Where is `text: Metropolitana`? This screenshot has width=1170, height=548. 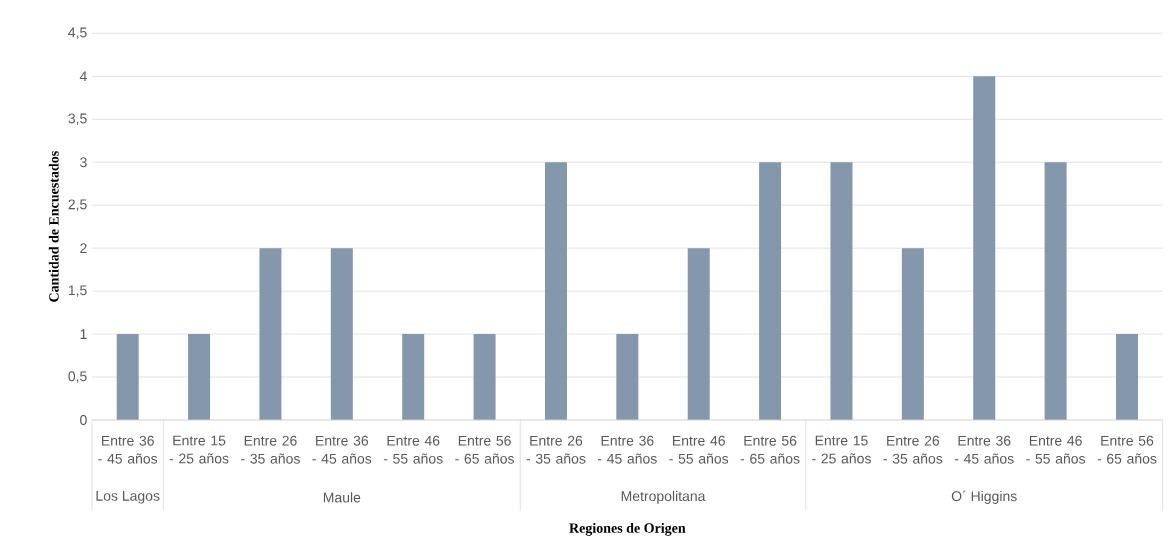
text: Metropolitana is located at coordinates (663, 497).